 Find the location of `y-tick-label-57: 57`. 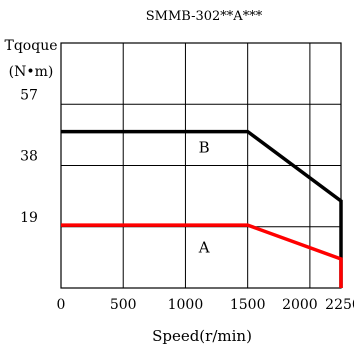

y-tick-label-57: 57 is located at coordinates (29, 95).